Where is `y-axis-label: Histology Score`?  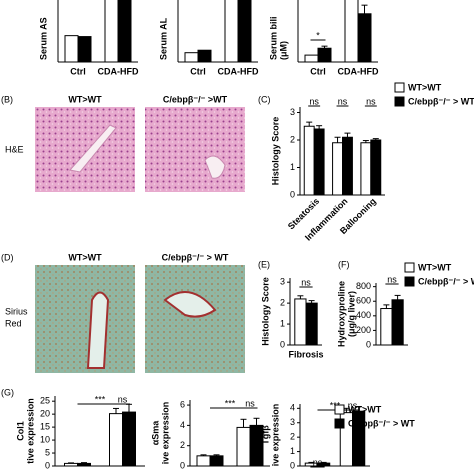 y-axis-label: Histology Score is located at coordinates (275, 151).